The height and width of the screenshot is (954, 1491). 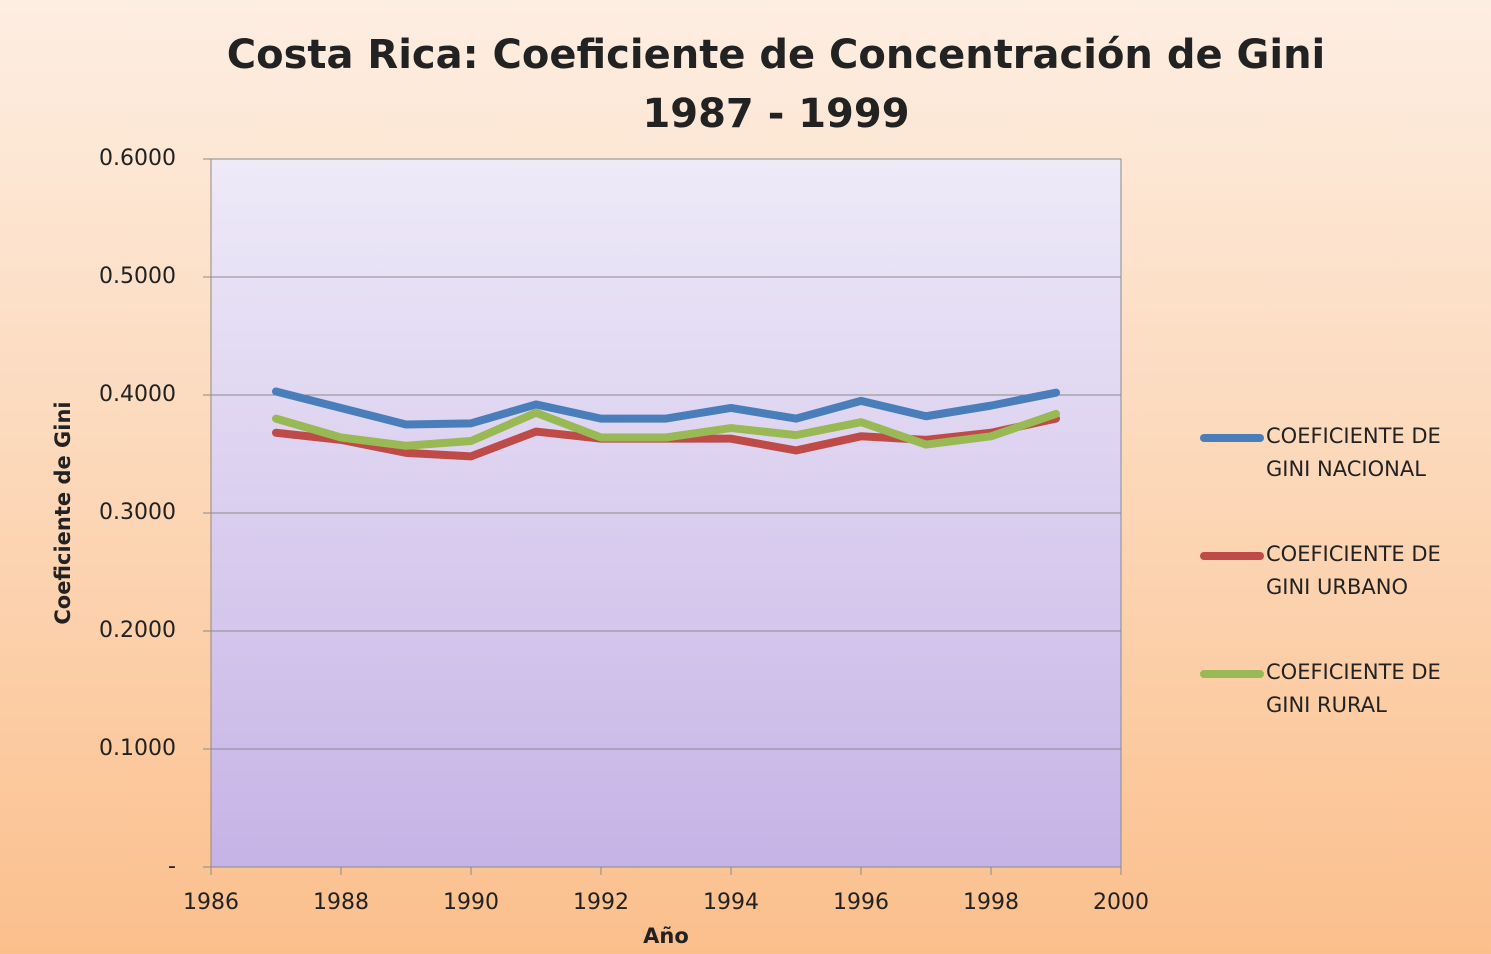 What do you see at coordinates (137, 748) in the screenshot?
I see `y-tick-label: 0.1000` at bounding box center [137, 748].